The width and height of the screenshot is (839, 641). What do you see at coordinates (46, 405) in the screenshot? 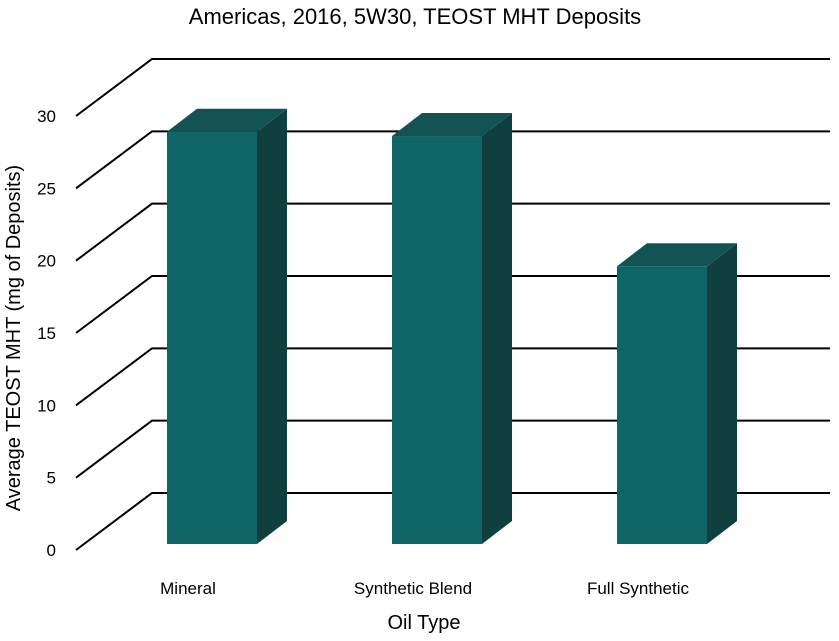
I see `y-tick-label: 10` at bounding box center [46, 405].